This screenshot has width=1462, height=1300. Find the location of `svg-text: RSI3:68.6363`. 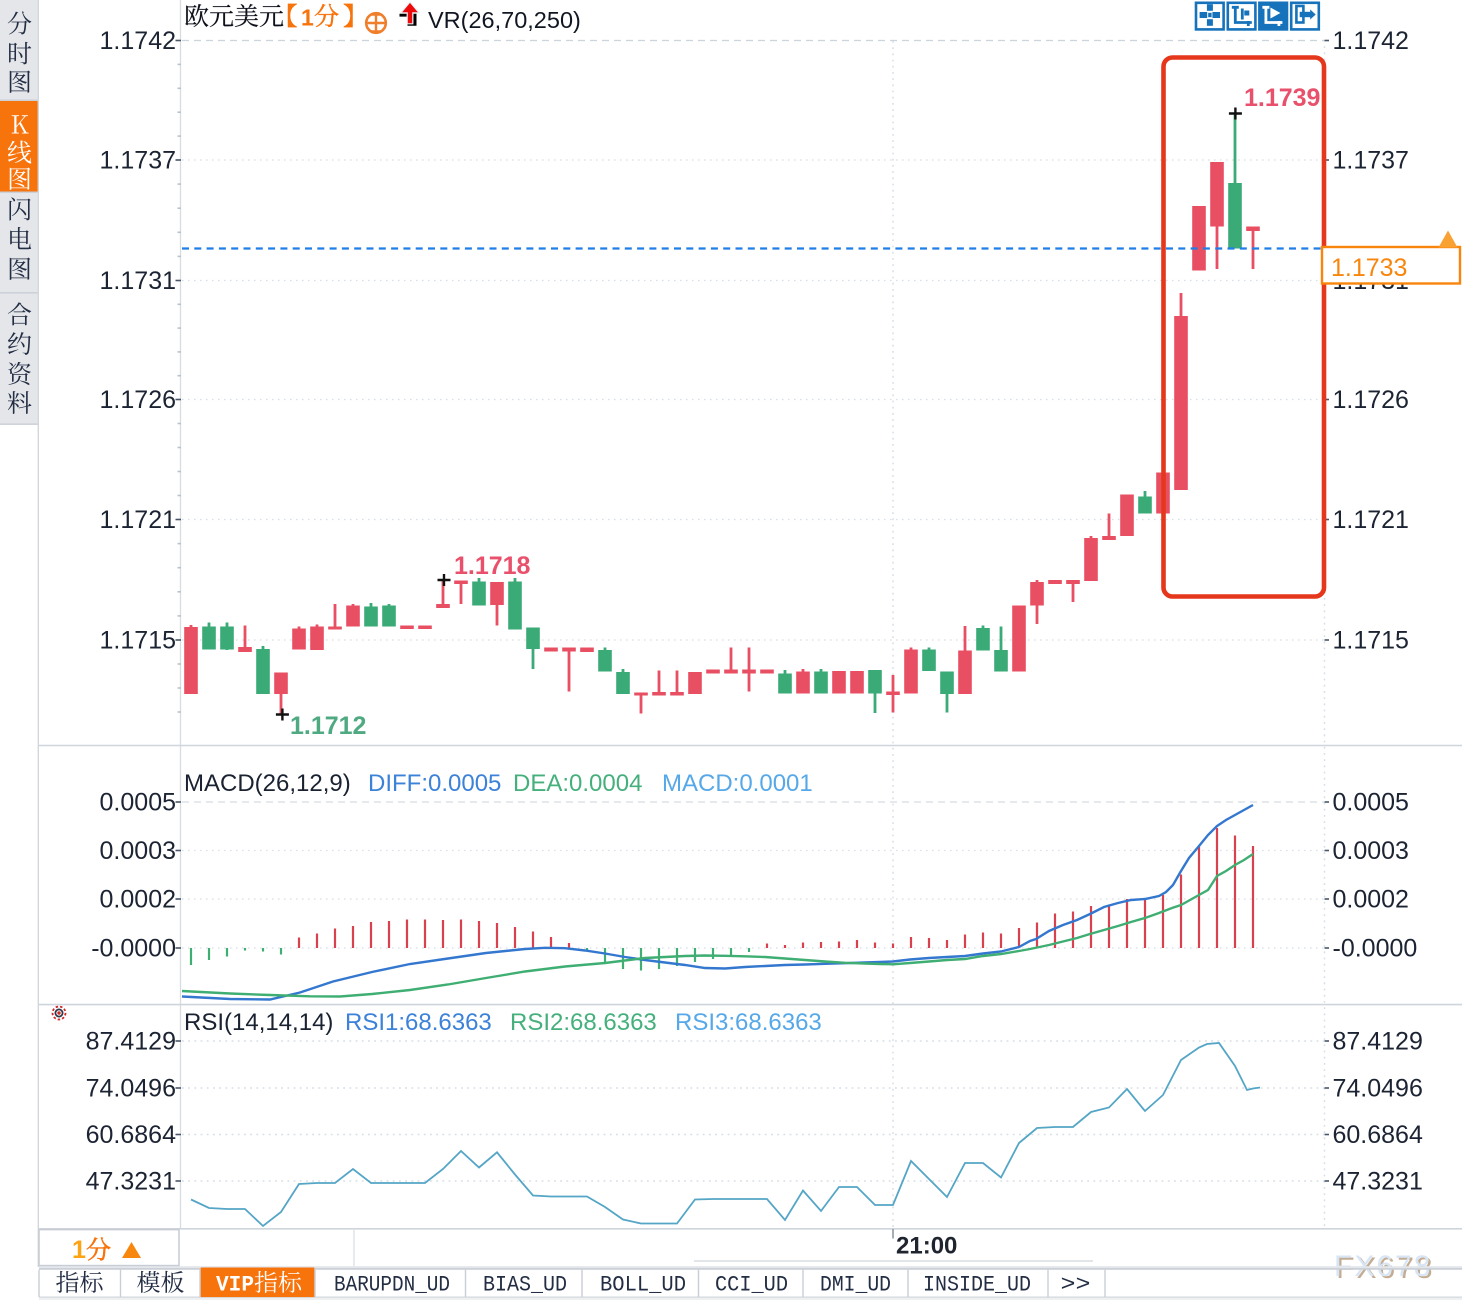

svg-text: RSI3:68.6363 is located at coordinates (748, 1022).